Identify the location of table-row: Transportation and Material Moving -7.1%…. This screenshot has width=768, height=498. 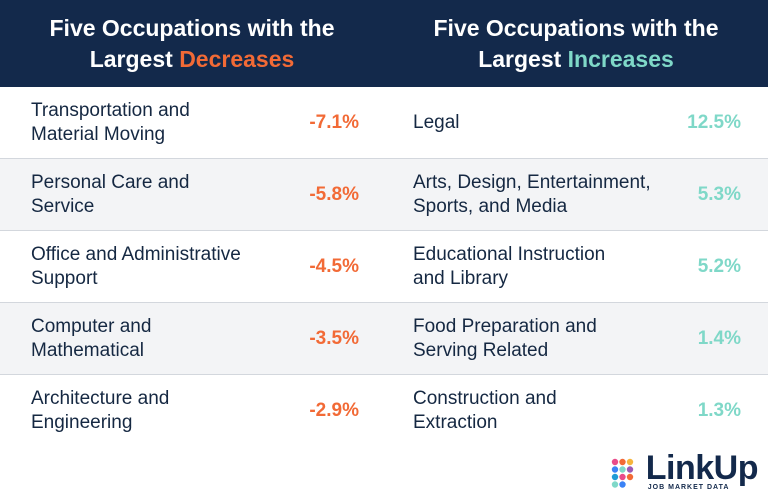
(384, 123).